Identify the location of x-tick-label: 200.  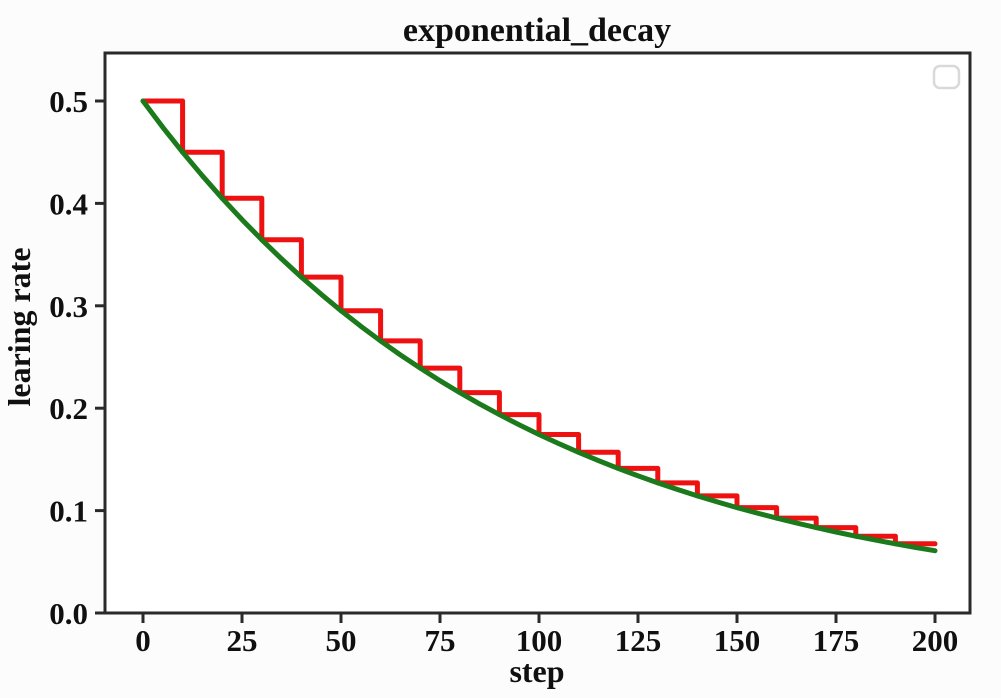
(935, 640).